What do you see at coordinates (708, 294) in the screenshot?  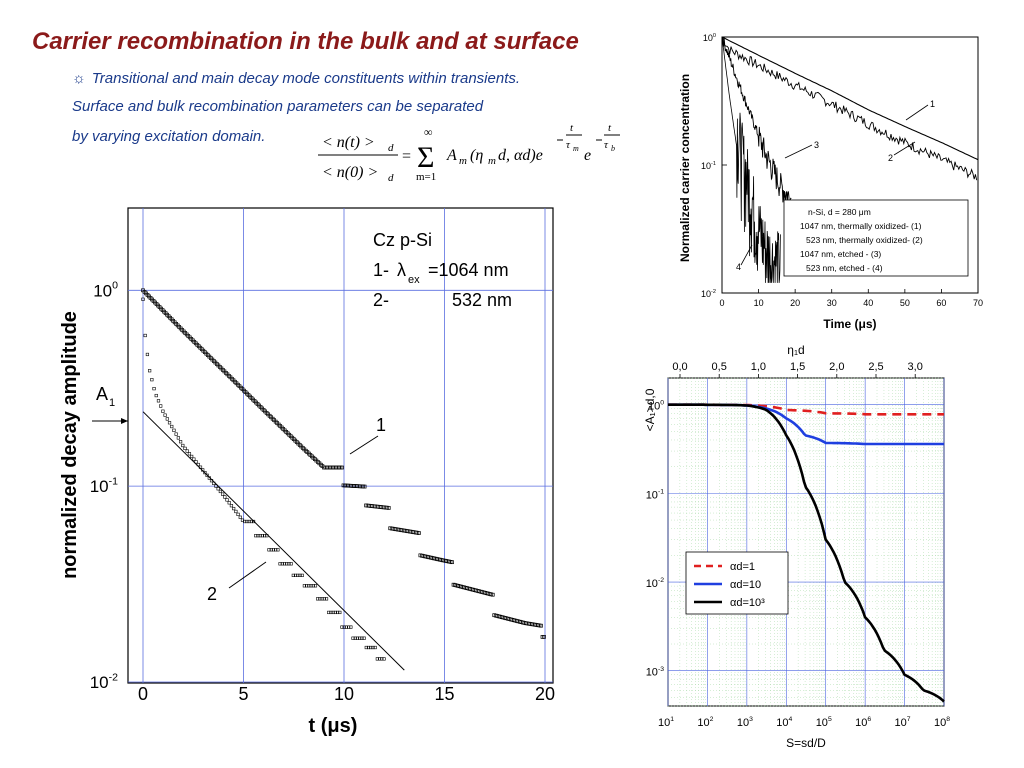 I see `tr-ytick-label: 10⁻²` at bounding box center [708, 294].